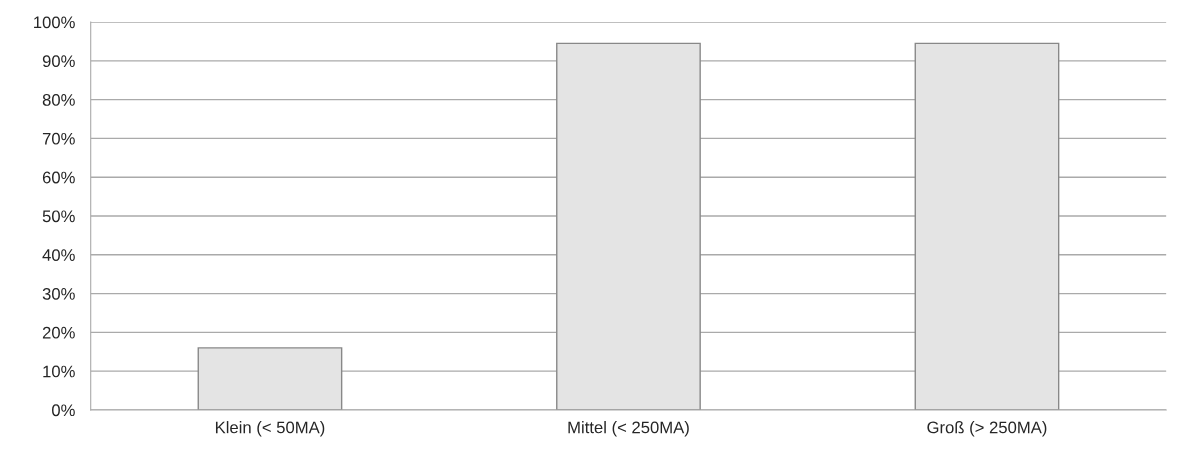  What do you see at coordinates (628, 429) in the screenshot?
I see `x-tick-label: Mittel (< 250MA)` at bounding box center [628, 429].